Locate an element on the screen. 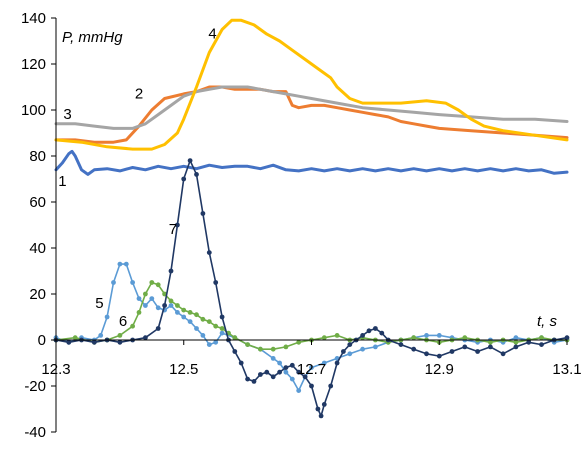 This screenshot has width=582, height=454. x-axis-title: t, s is located at coordinates (547, 321).